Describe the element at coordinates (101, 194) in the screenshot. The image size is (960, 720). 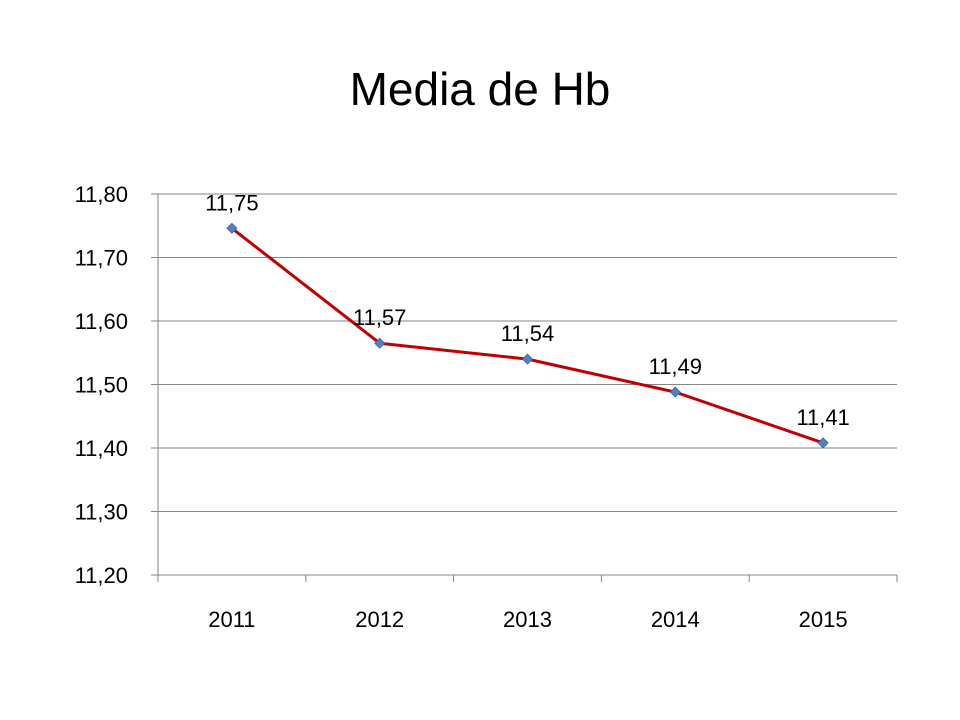
I see `y-tick-label: 11,80` at that location.